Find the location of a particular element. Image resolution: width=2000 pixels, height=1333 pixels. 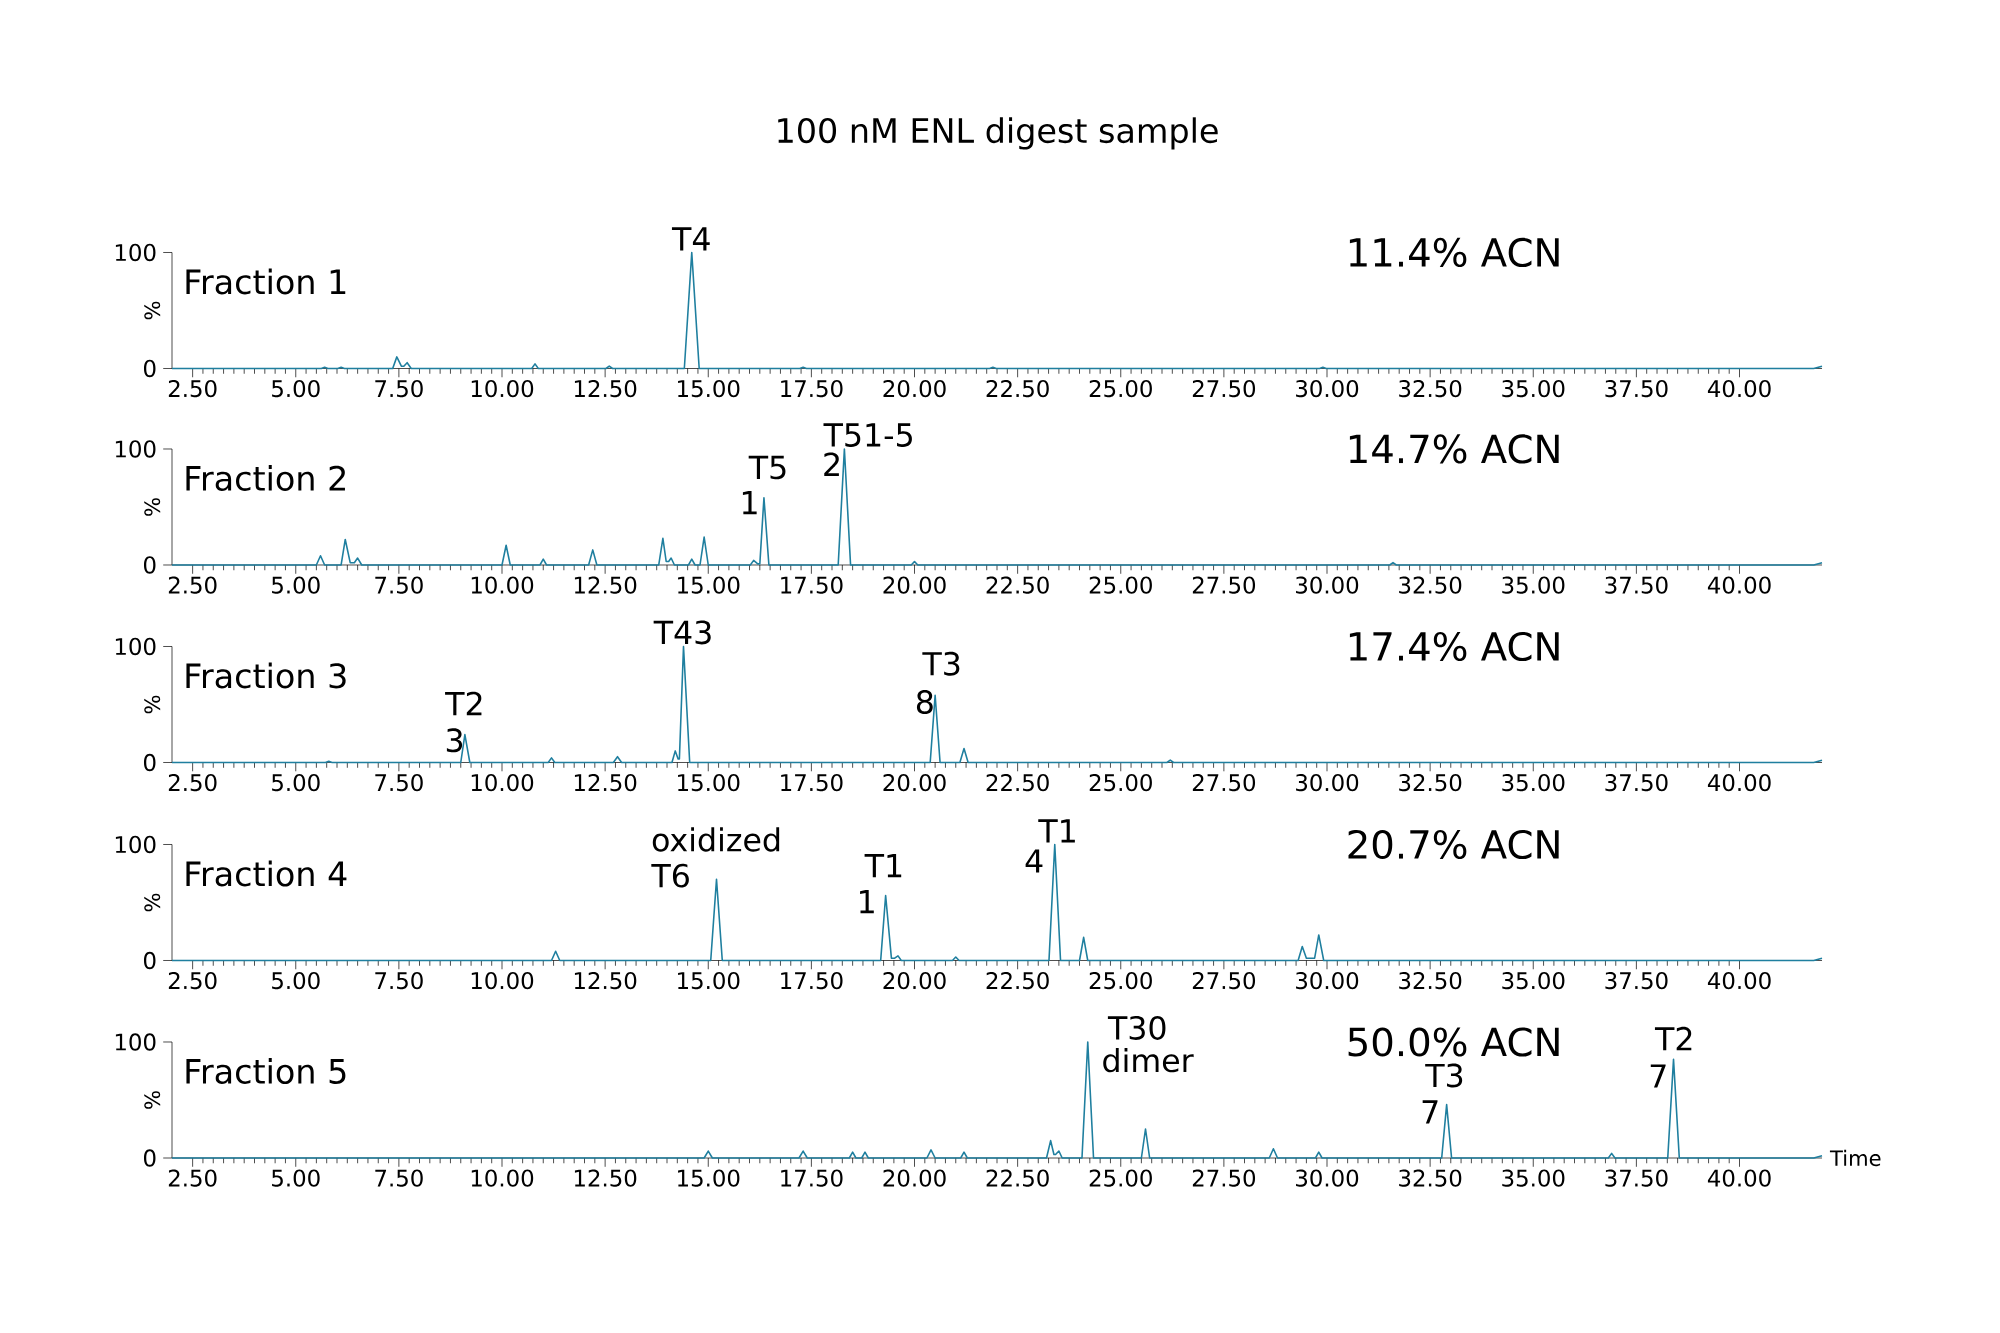

annotation: 20.7% ACN is located at coordinates (1453, 844).